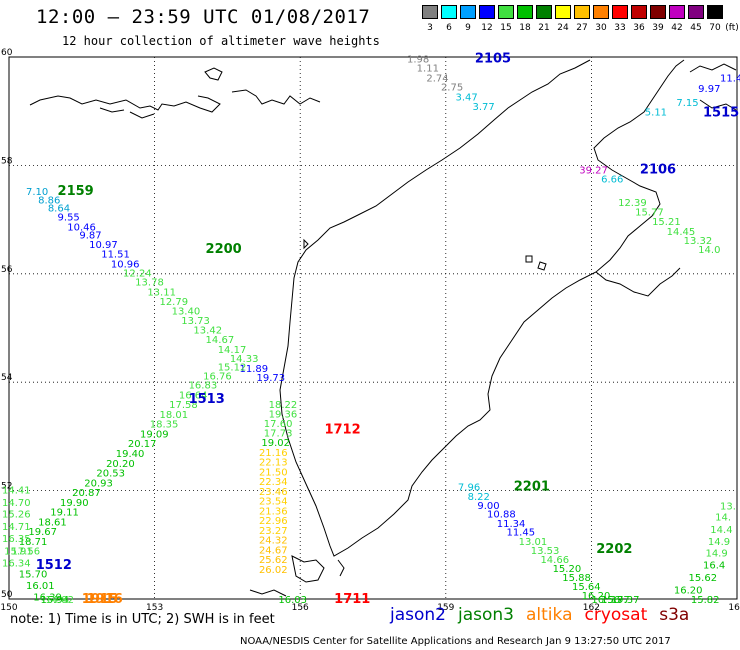  Describe the element at coordinates (273, 453) in the screenshot. I see `wave-height-value: 21.16` at that location.